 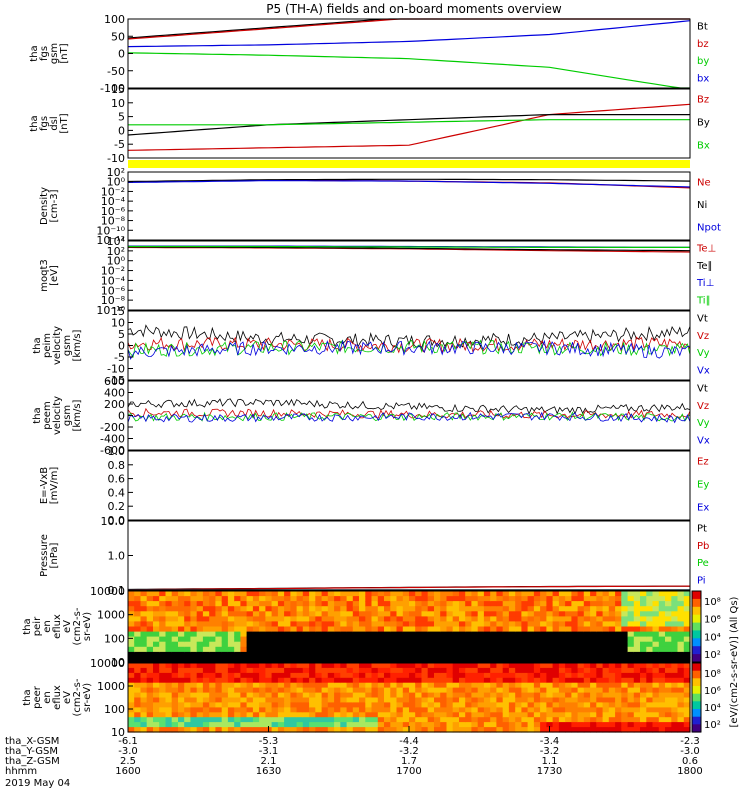 What do you see at coordinates (27, 626) in the screenshot?
I see `y-axis-label: tha` at bounding box center [27, 626].